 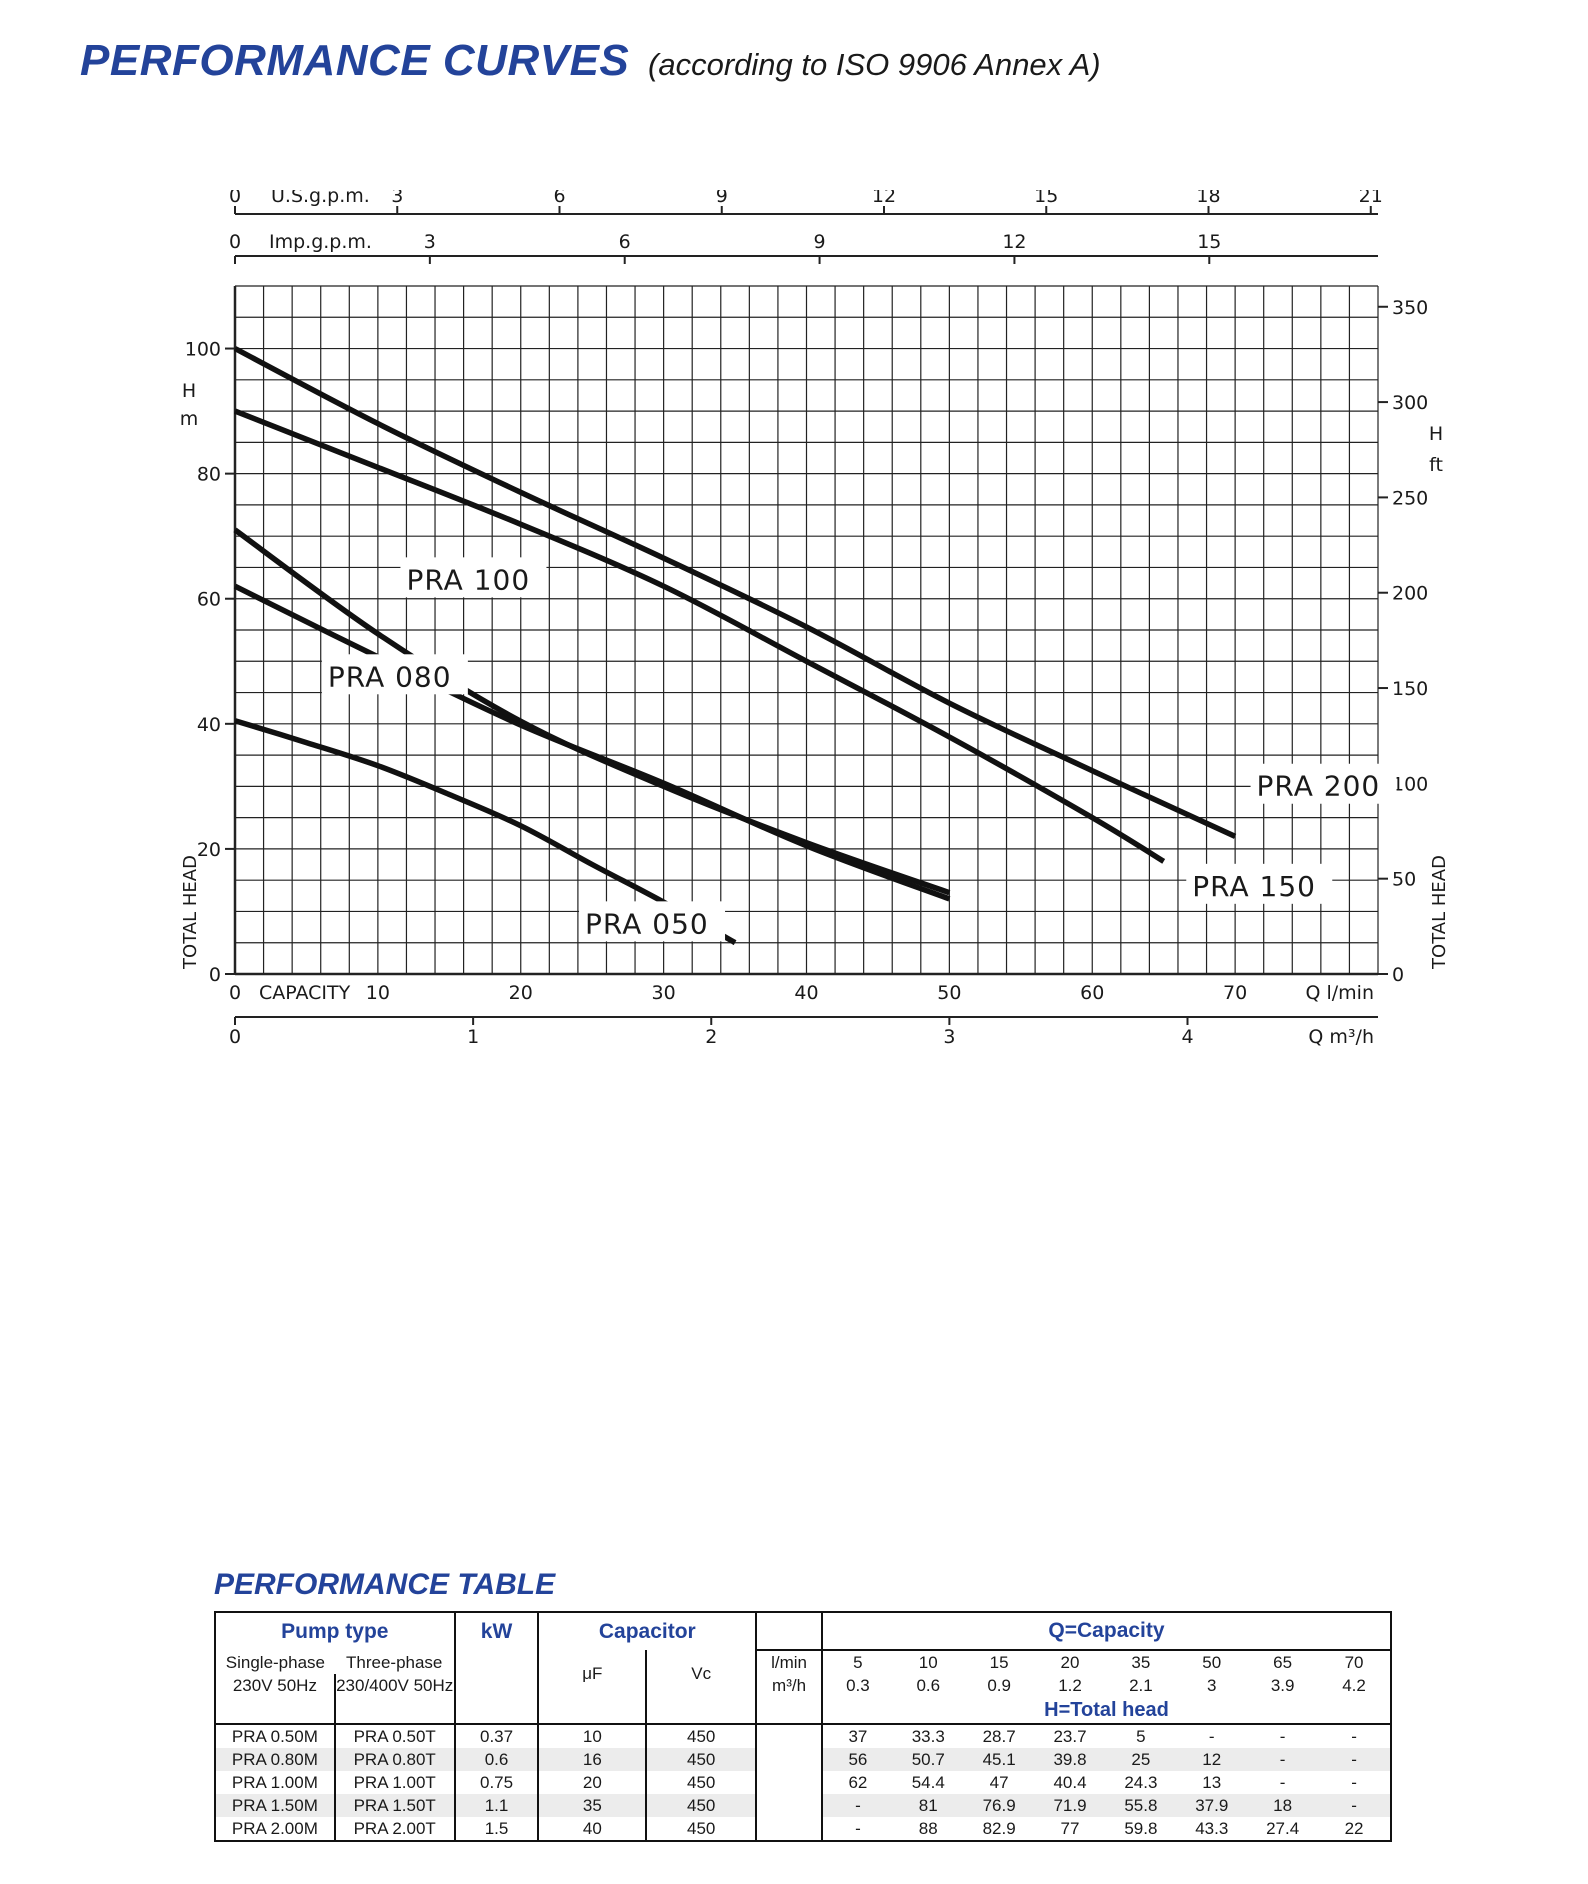 What do you see at coordinates (1371, 198) in the screenshot?
I see `us-gpm-tick-label: 21` at bounding box center [1371, 198].